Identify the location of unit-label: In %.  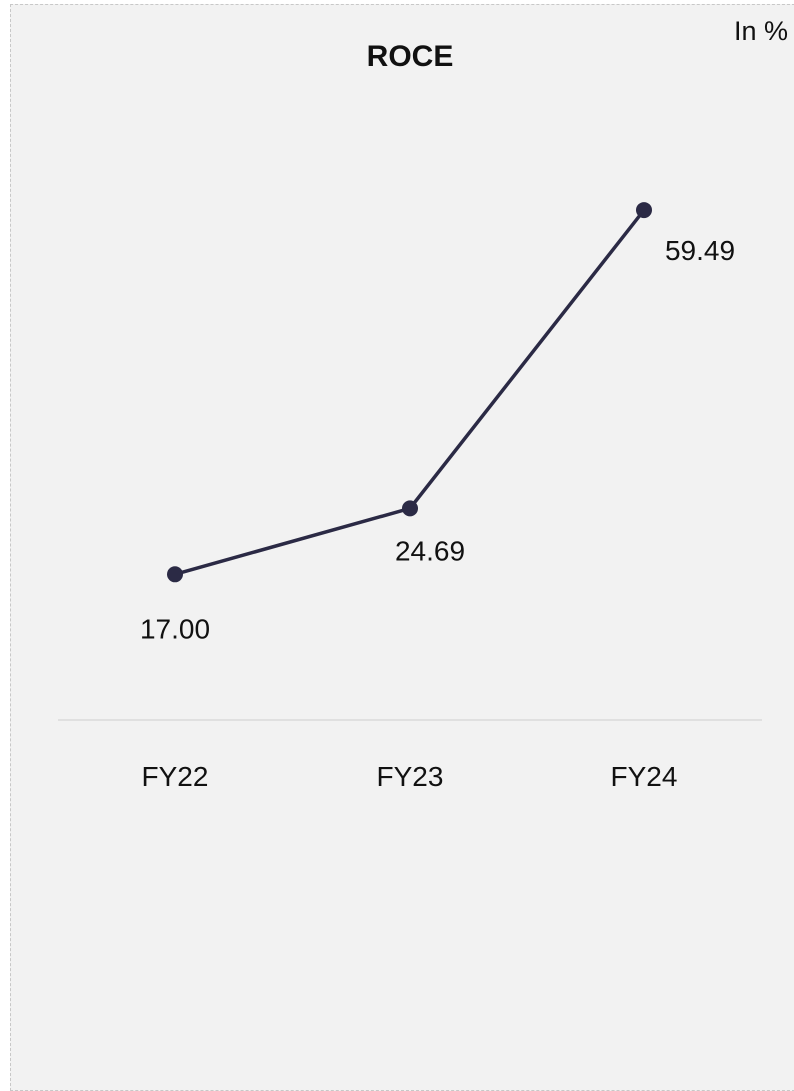
(760, 31).